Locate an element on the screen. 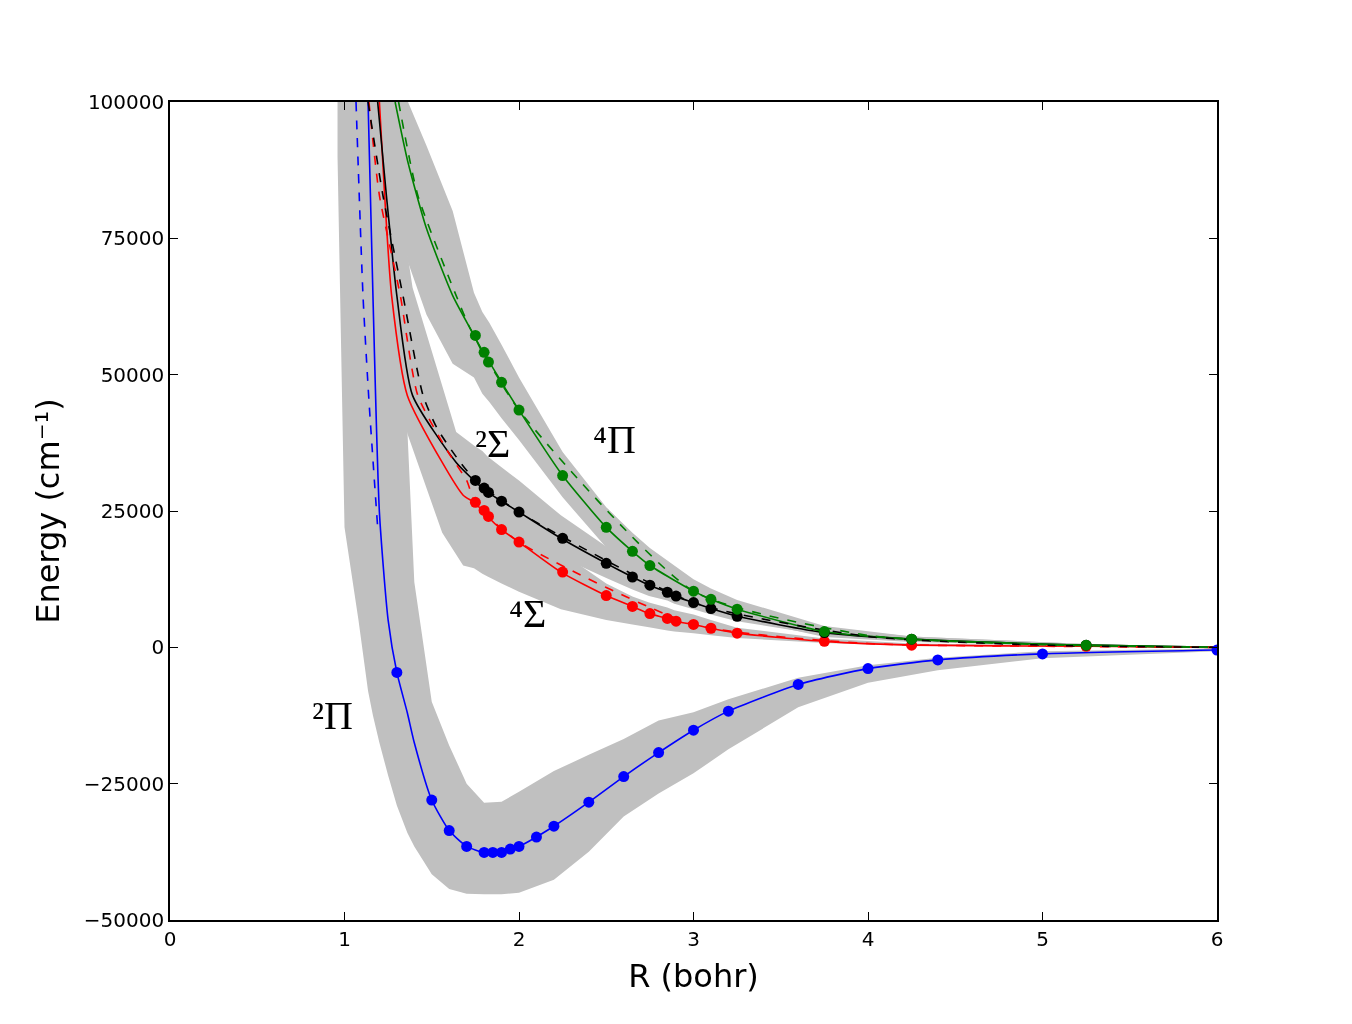 The height and width of the screenshot is (1024, 1352). x-tick-label: 1 is located at coordinates (344, 938).